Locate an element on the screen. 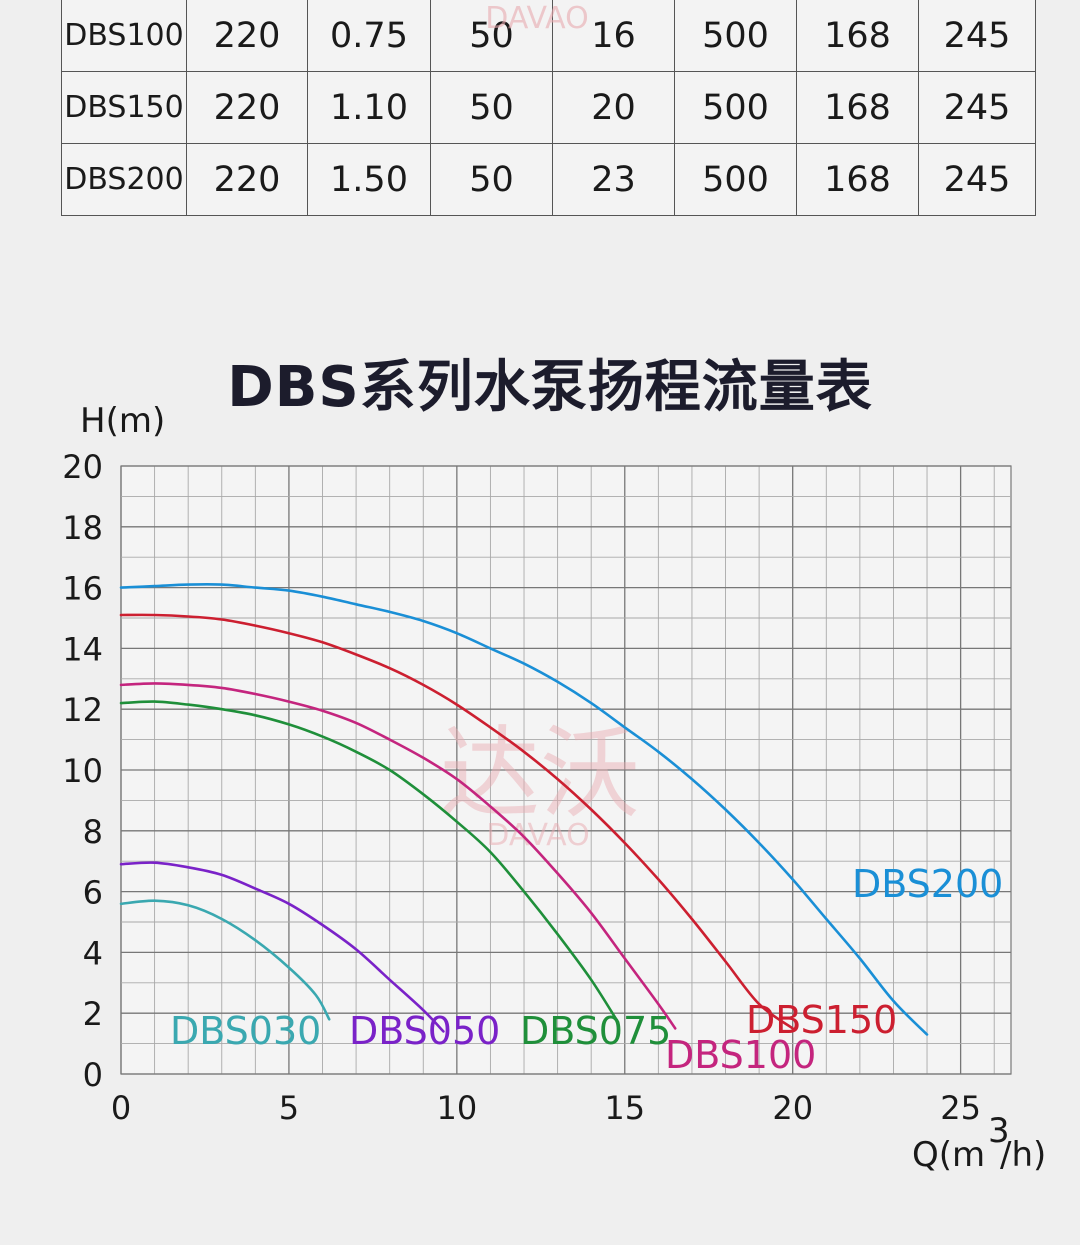 The image size is (1080, 1245). series-label-dbs050: DBS050 is located at coordinates (424, 1031).